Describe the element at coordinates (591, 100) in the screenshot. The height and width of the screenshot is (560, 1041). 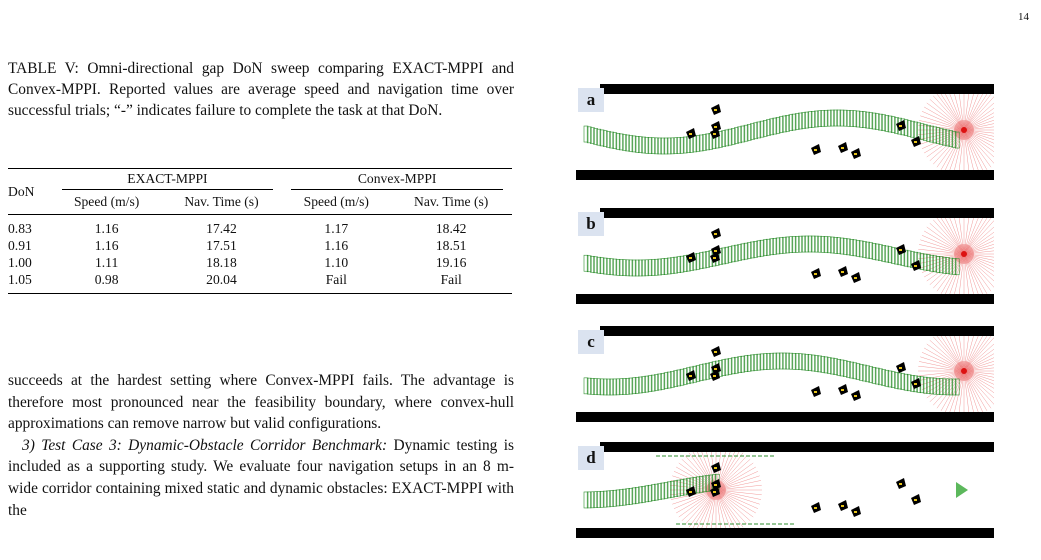
I see `panel-label: a` at that location.